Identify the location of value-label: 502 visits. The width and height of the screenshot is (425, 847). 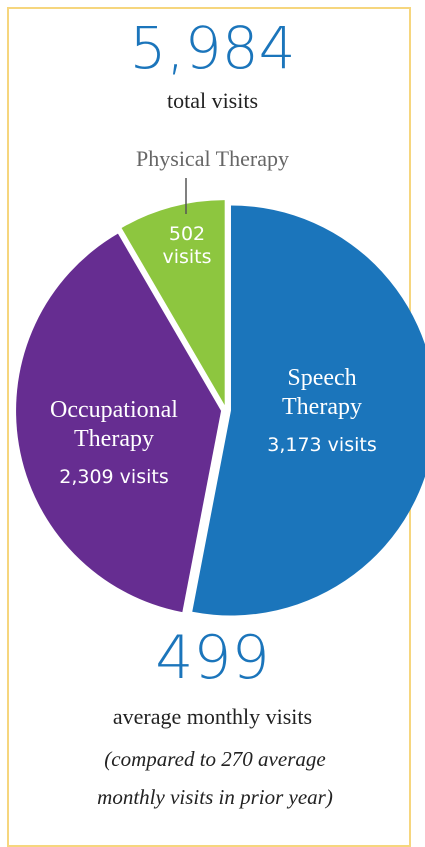
(187, 245).